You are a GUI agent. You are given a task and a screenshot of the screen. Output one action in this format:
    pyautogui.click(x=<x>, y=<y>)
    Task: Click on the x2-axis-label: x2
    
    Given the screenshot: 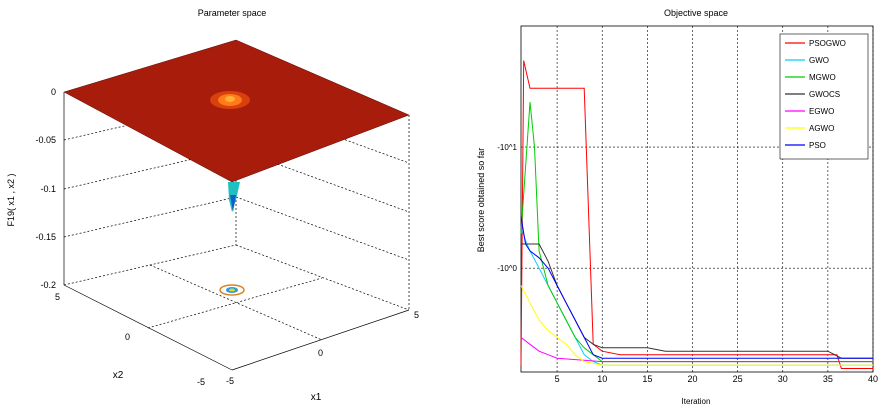 What is the action you would take?
    pyautogui.click(x=118, y=375)
    